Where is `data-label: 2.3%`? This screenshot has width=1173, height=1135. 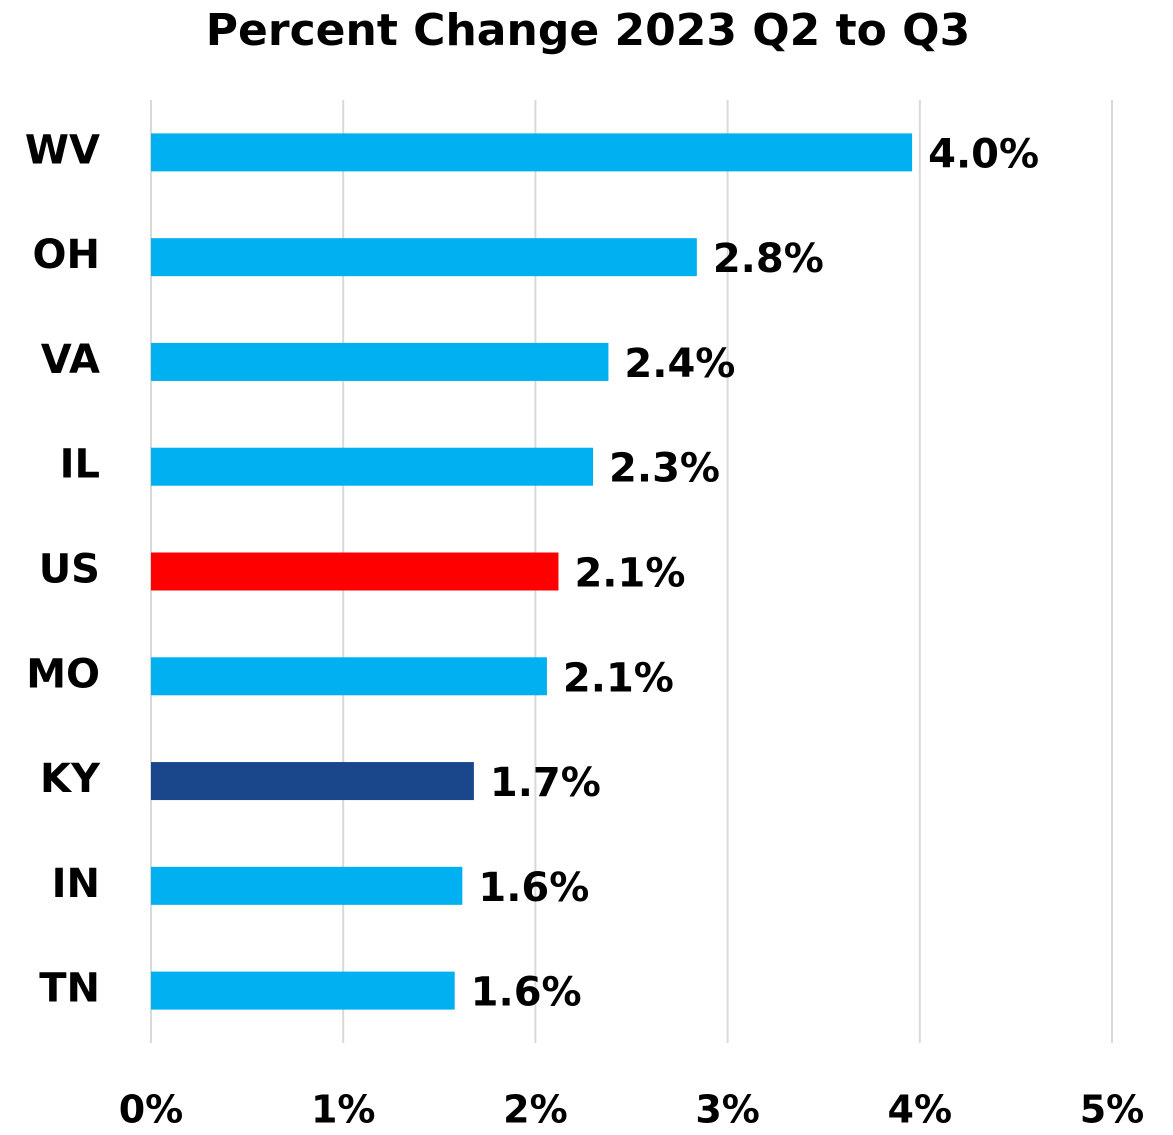 data-label: 2.3% is located at coordinates (664, 469).